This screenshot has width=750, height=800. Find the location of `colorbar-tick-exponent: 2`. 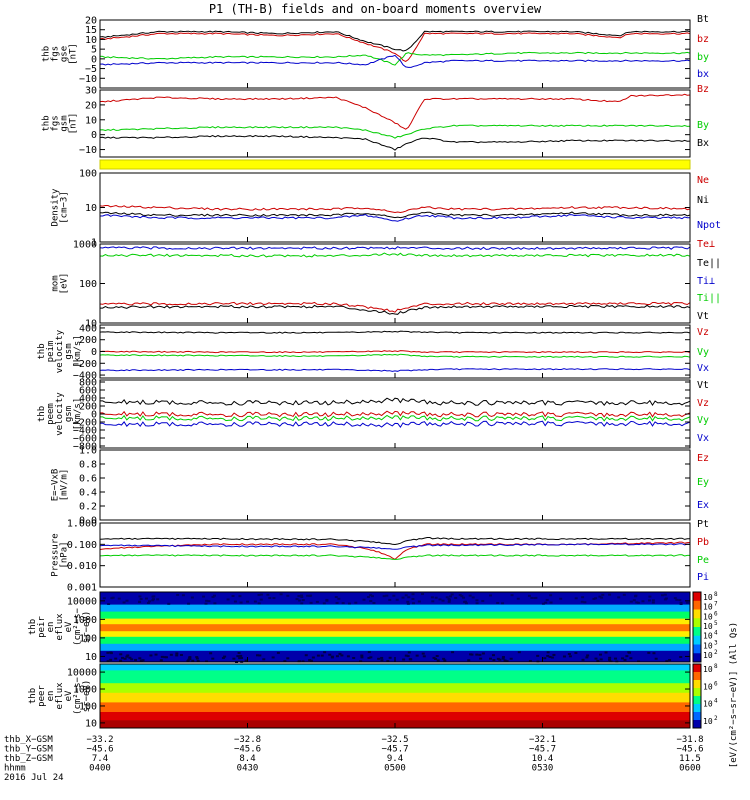

colorbar-tick-exponent: 2 is located at coordinates (716, 718).